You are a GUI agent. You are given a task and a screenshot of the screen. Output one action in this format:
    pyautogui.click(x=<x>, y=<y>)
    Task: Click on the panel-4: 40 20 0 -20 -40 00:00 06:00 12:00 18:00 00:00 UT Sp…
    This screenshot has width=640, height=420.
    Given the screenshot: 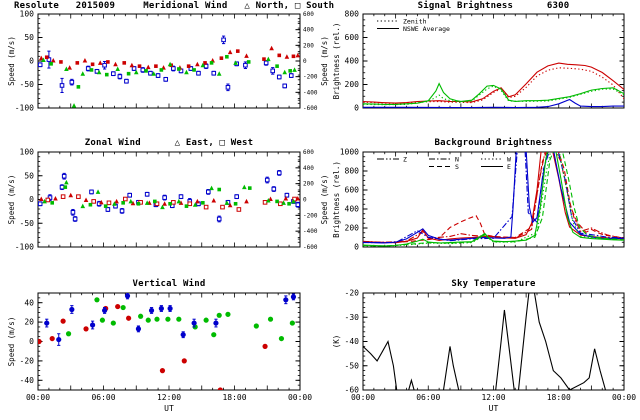 What is the action you would take?
    pyautogui.click(x=159, y=352)
    